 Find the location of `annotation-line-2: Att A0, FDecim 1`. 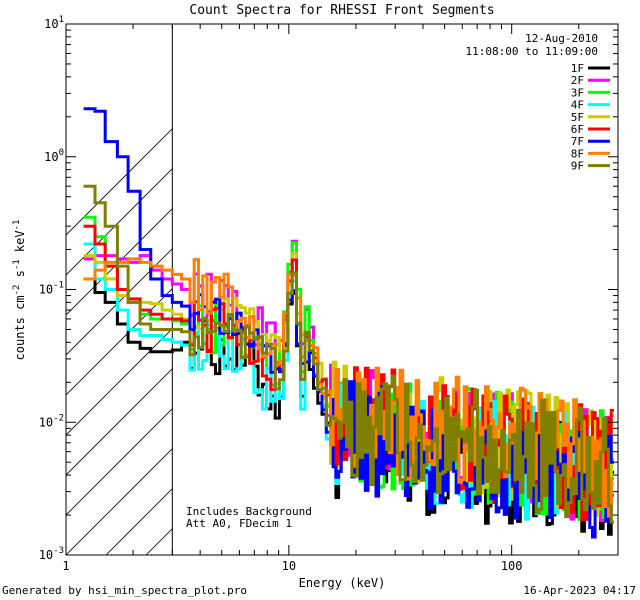

annotation-line-2: Att A0, FDecim 1 is located at coordinates (239, 523).